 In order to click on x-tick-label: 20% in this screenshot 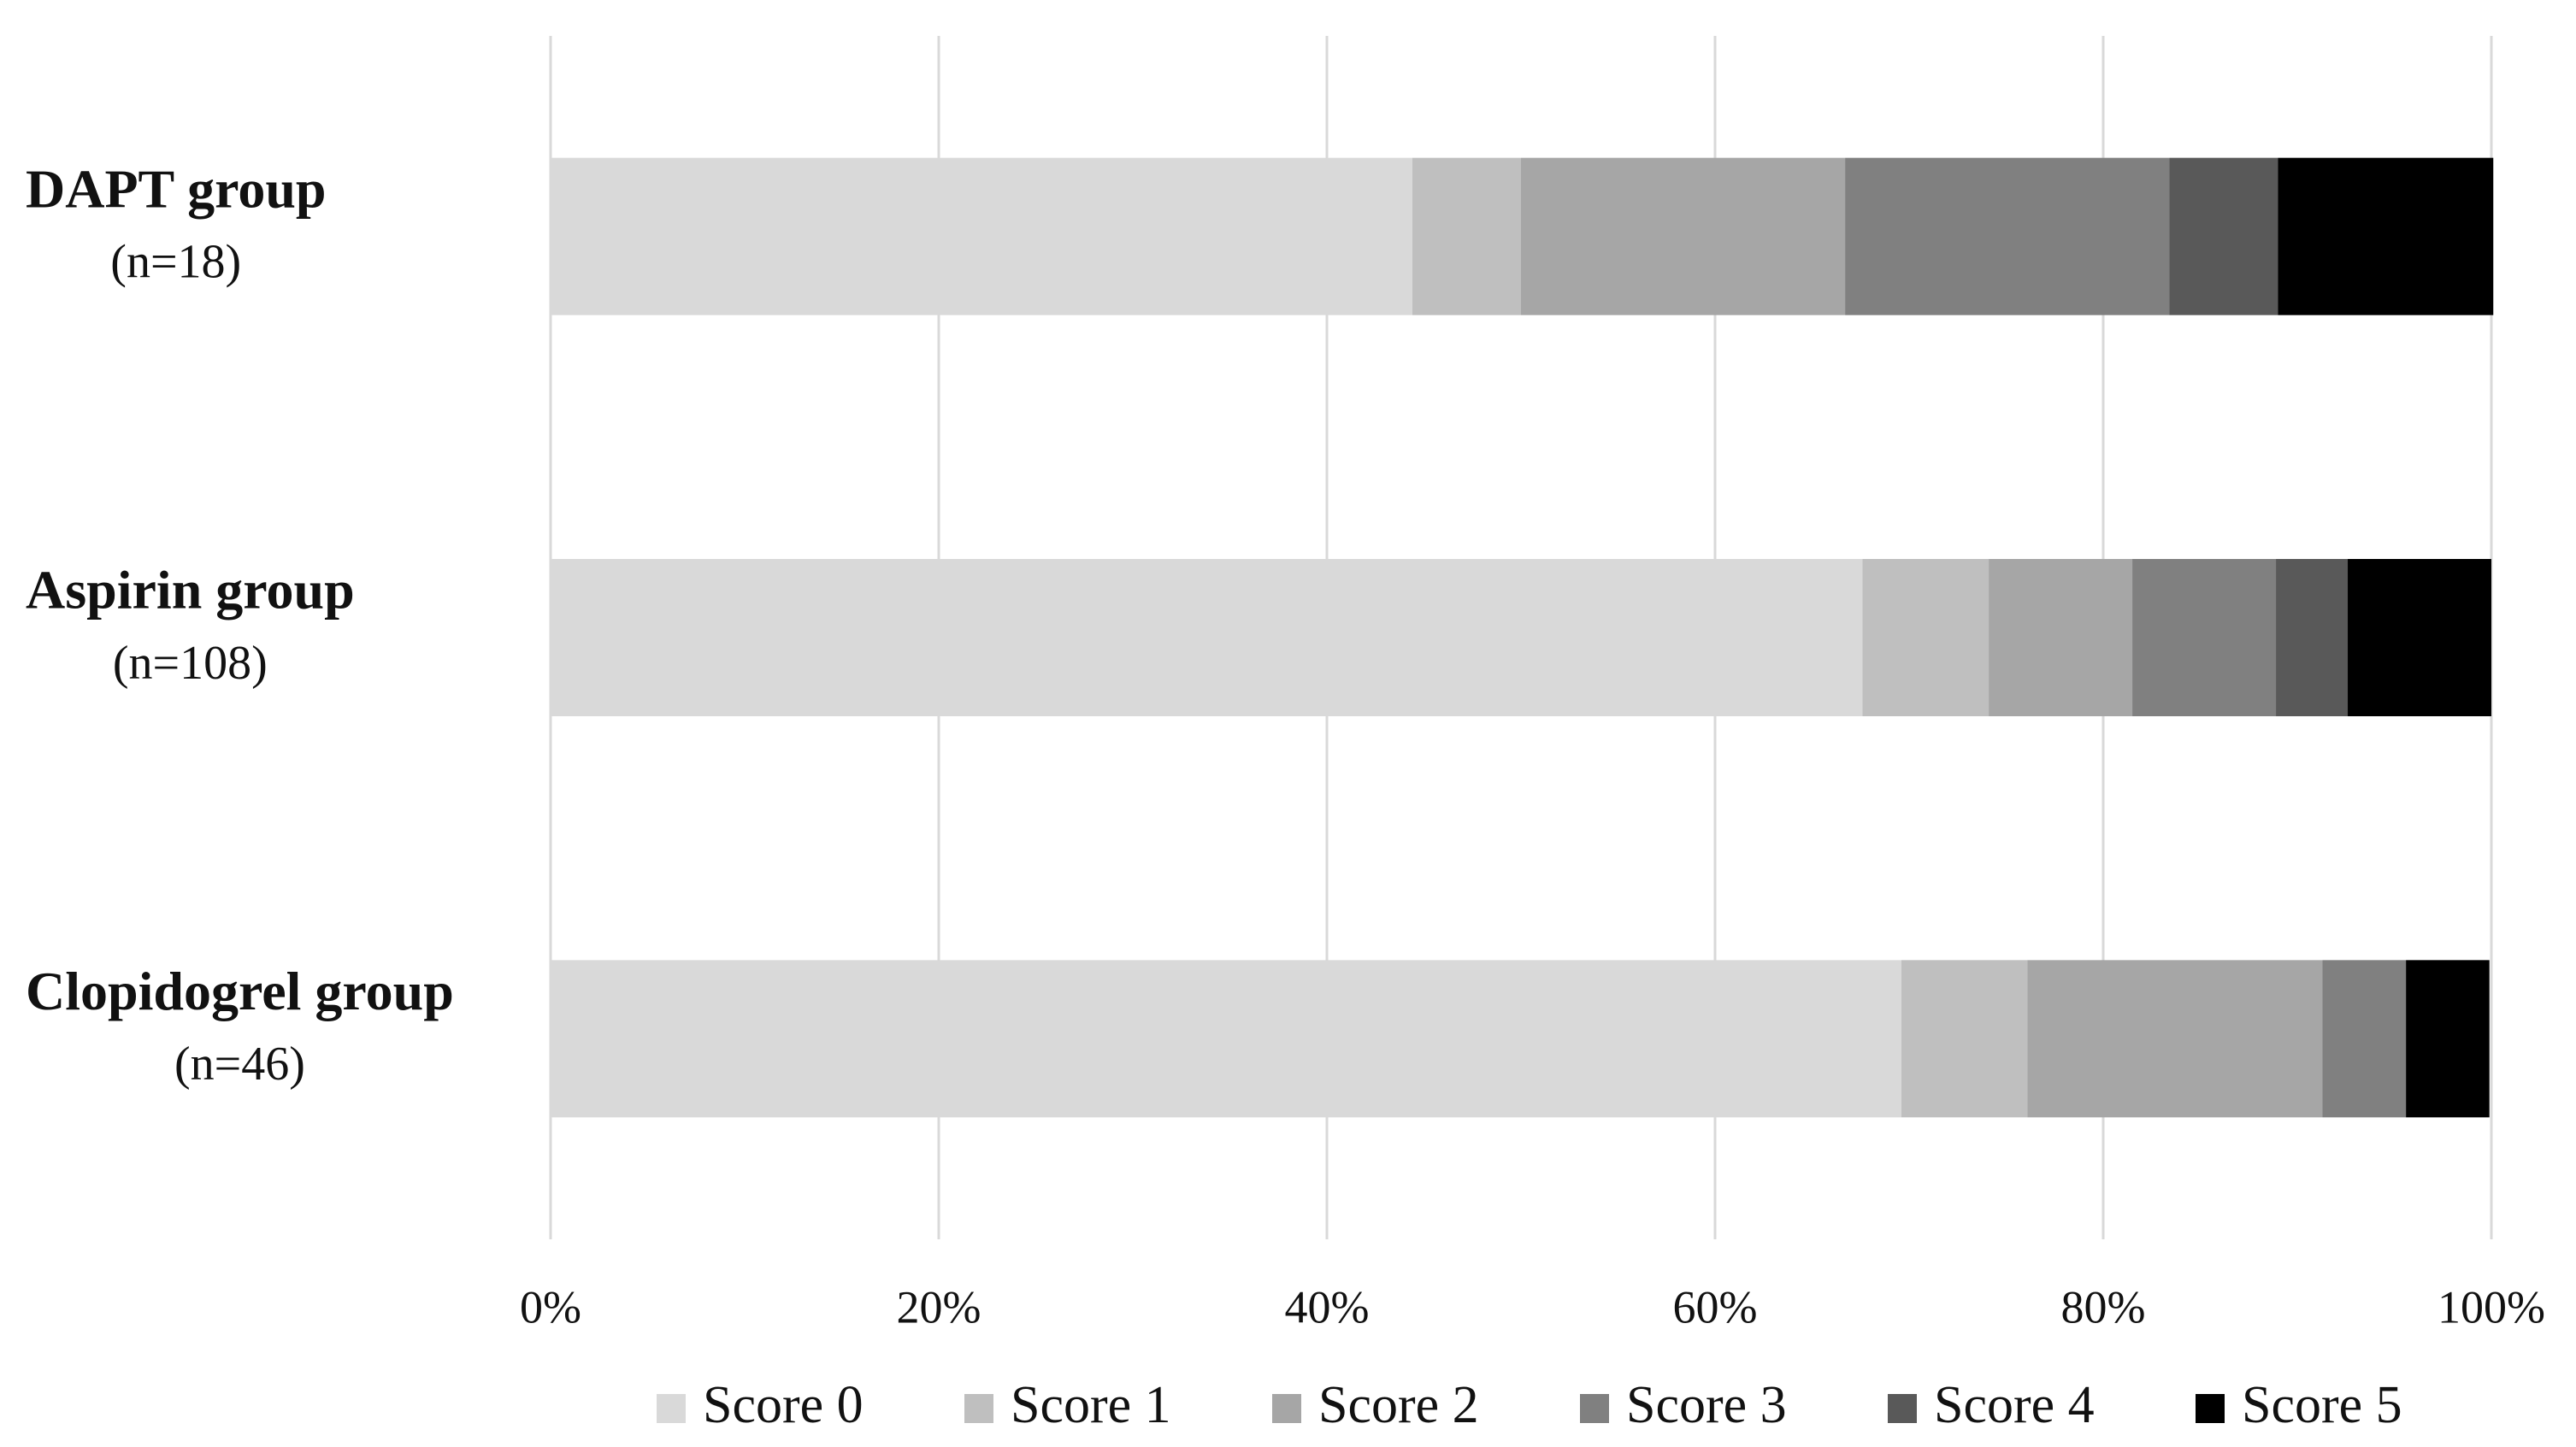, I will do `click(939, 1306)`.